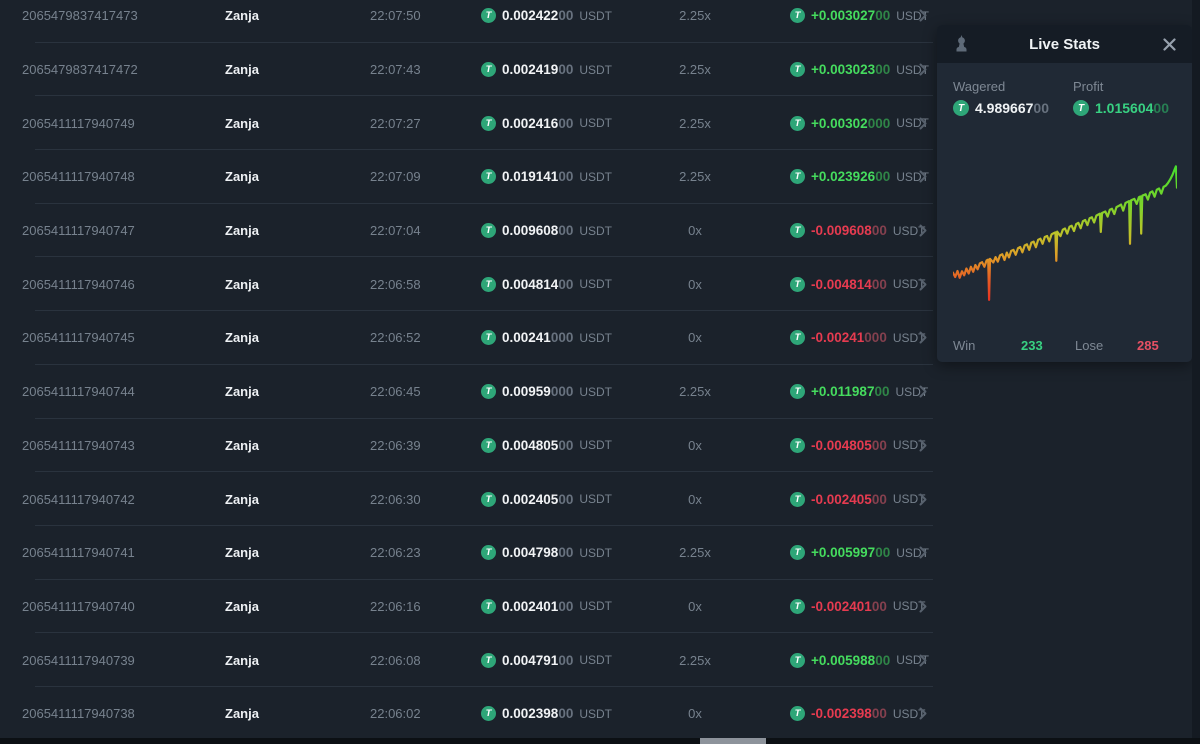 The width and height of the screenshot is (1200, 744). What do you see at coordinates (1013, 108) in the screenshot?
I see `wagered-value: T 4.98966700` at bounding box center [1013, 108].